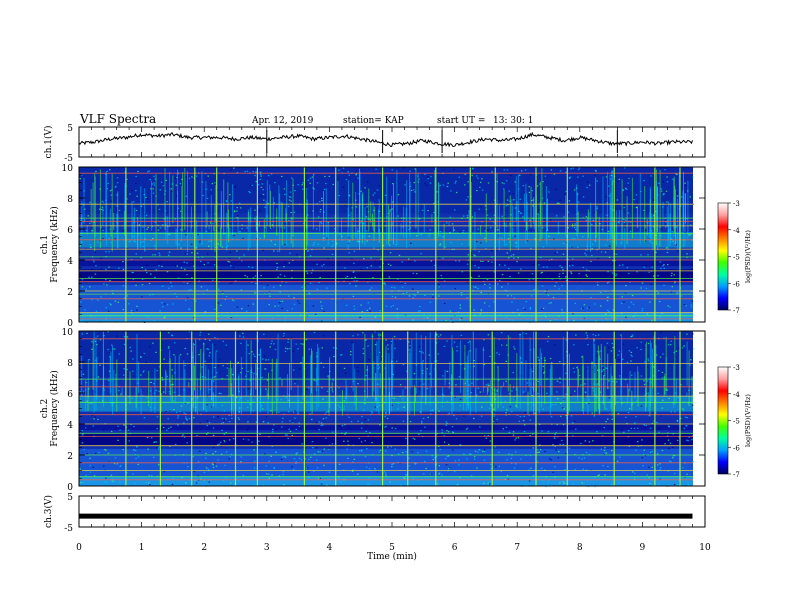 This screenshot has height=612, width=792. I want to click on colorbar-strip, so click(723, 256).